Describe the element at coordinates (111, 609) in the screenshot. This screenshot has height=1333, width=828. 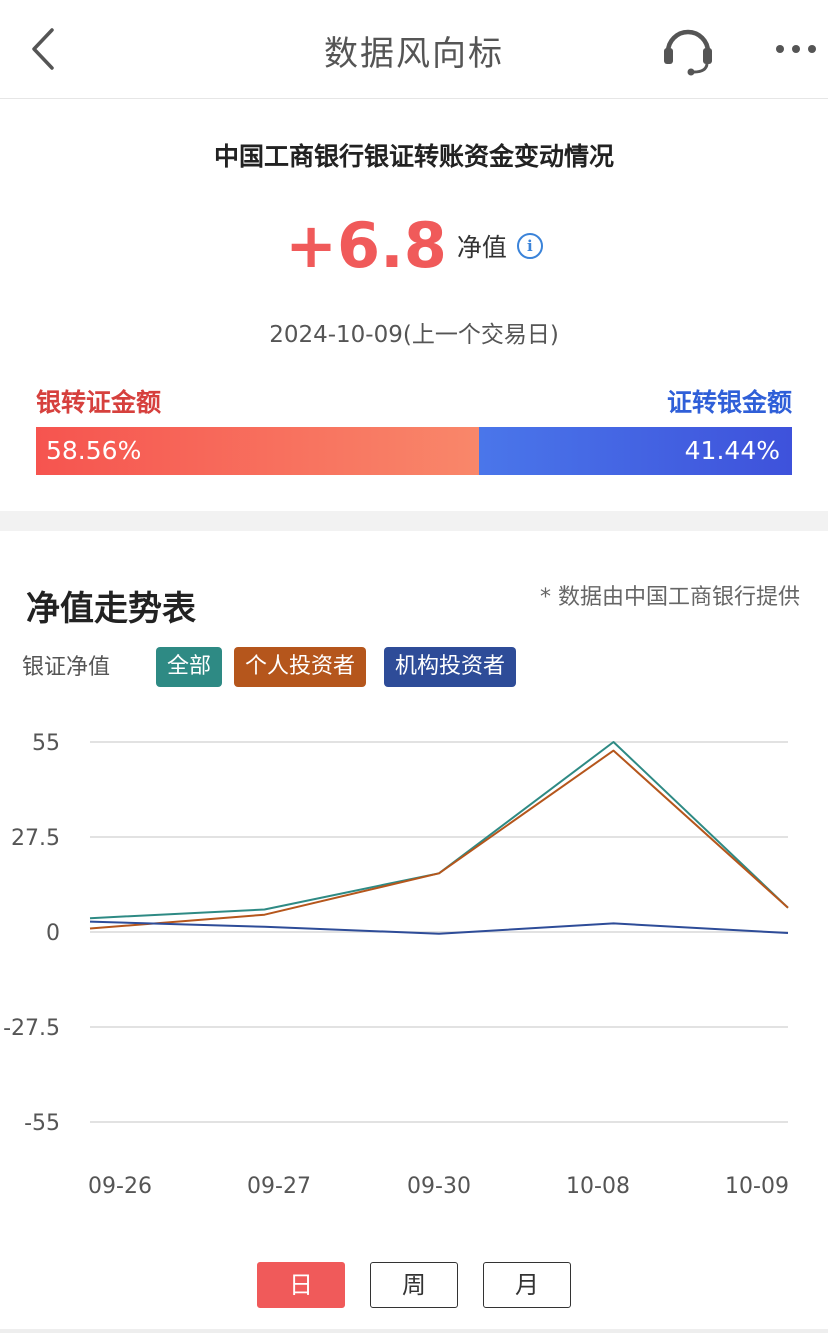
I see `trend-title: 净值走势表` at that location.